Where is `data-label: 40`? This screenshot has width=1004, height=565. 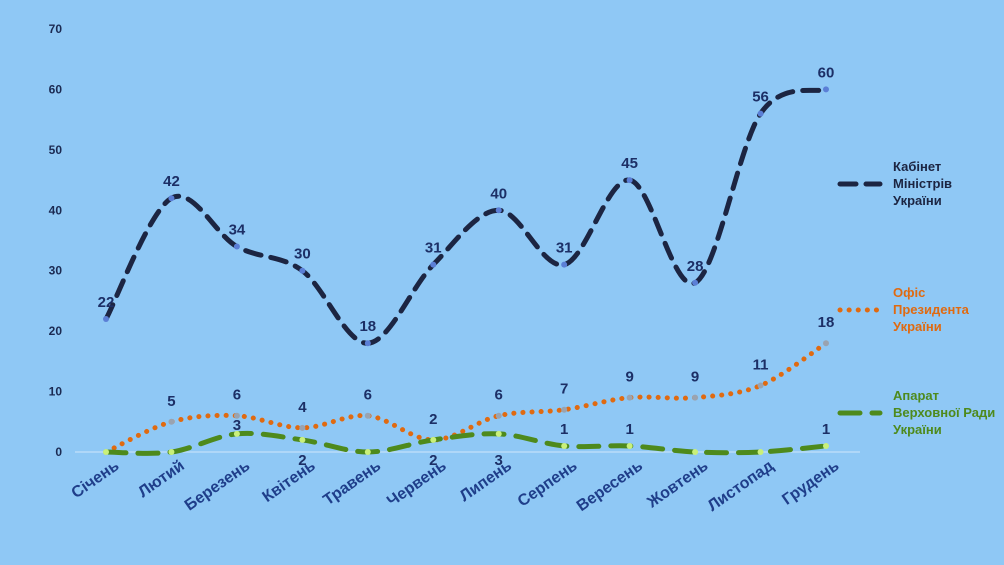
data-label: 40 is located at coordinates (498, 193).